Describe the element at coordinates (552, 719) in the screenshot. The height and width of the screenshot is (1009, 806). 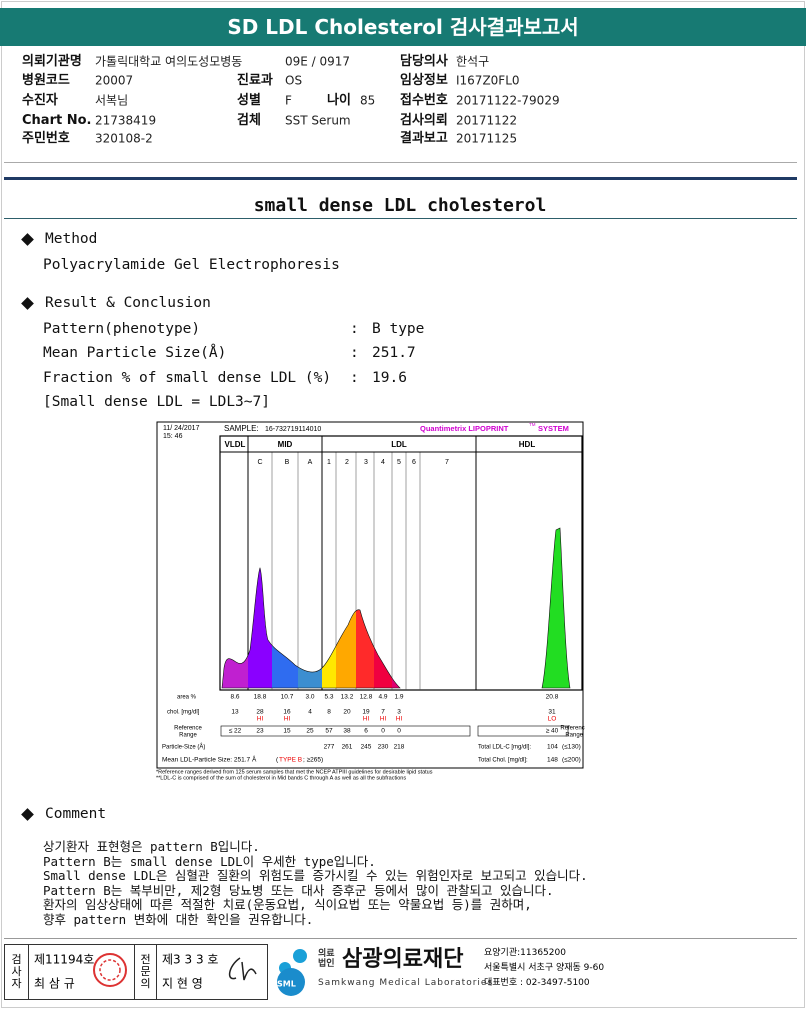
I see `flag: LO` at that location.